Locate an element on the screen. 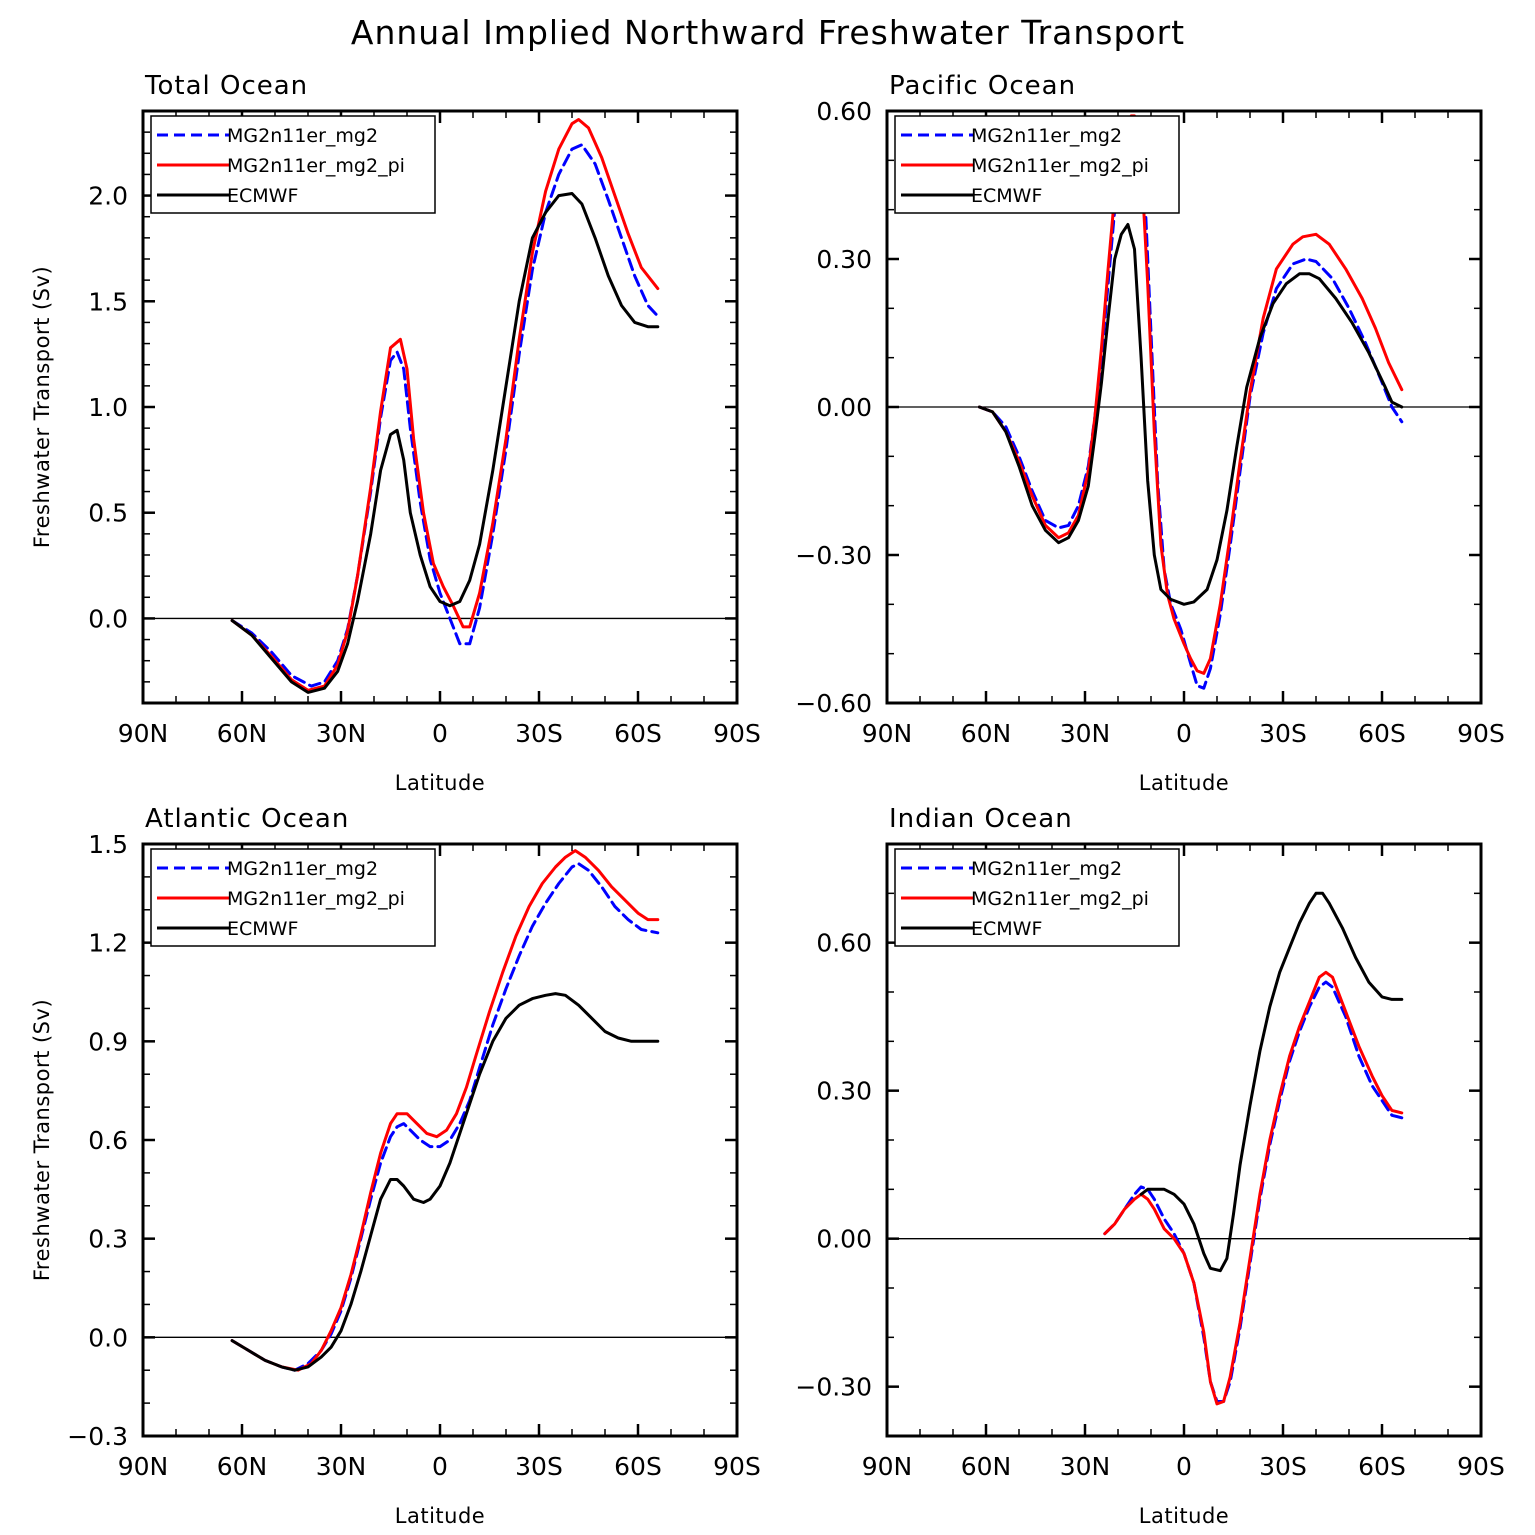 The width and height of the screenshot is (1535, 1535). y-tick-label: 2.0 is located at coordinates (108, 196).